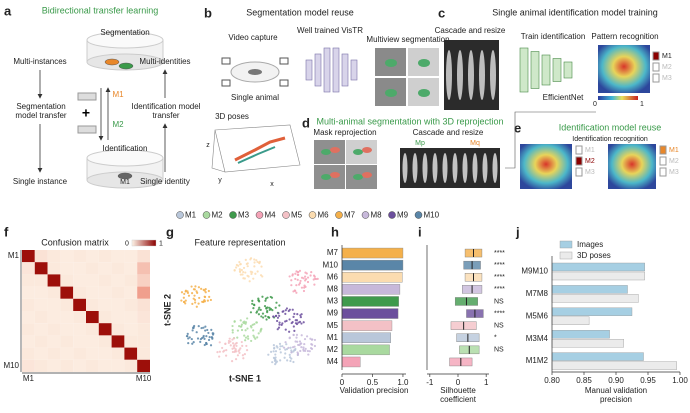 Image resolution: width=690 pixels, height=413 pixels. I want to click on legend-label: M2, so click(590, 161).